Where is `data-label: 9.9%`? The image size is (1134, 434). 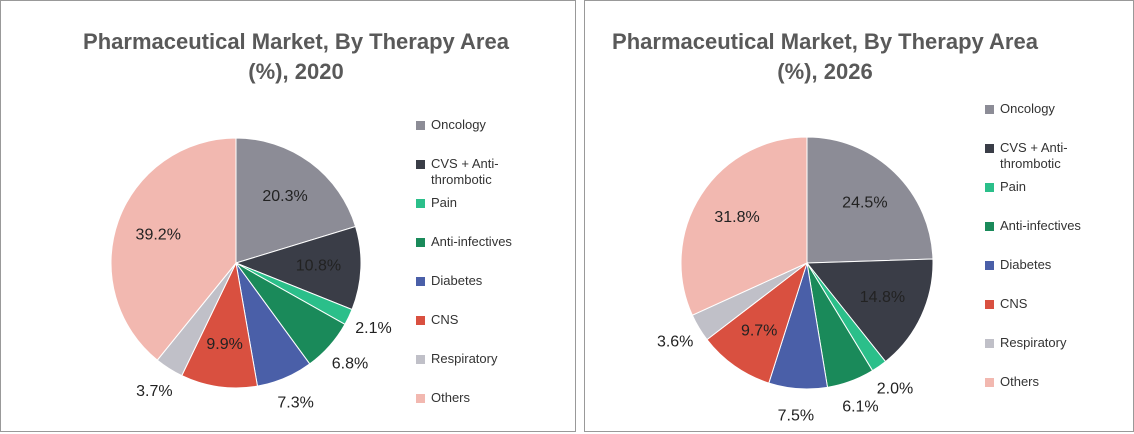 data-label: 9.9% is located at coordinates (224, 344).